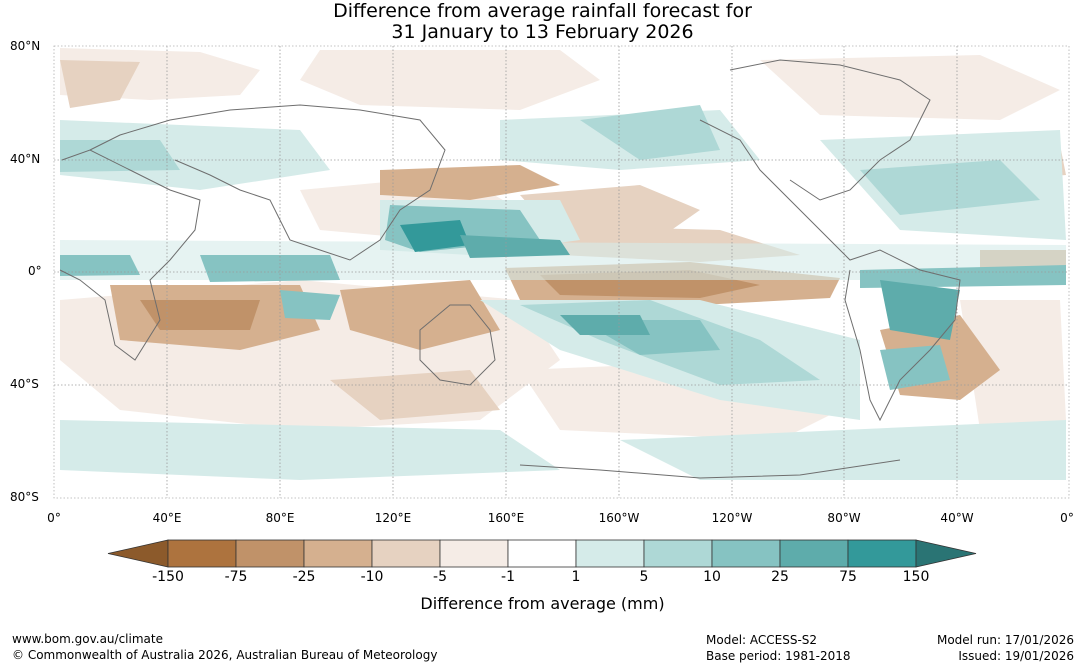 The image size is (1085, 667). Describe the element at coordinates (542, 603) in the screenshot. I see `colorbar-title: Difference from average (mm)` at that location.